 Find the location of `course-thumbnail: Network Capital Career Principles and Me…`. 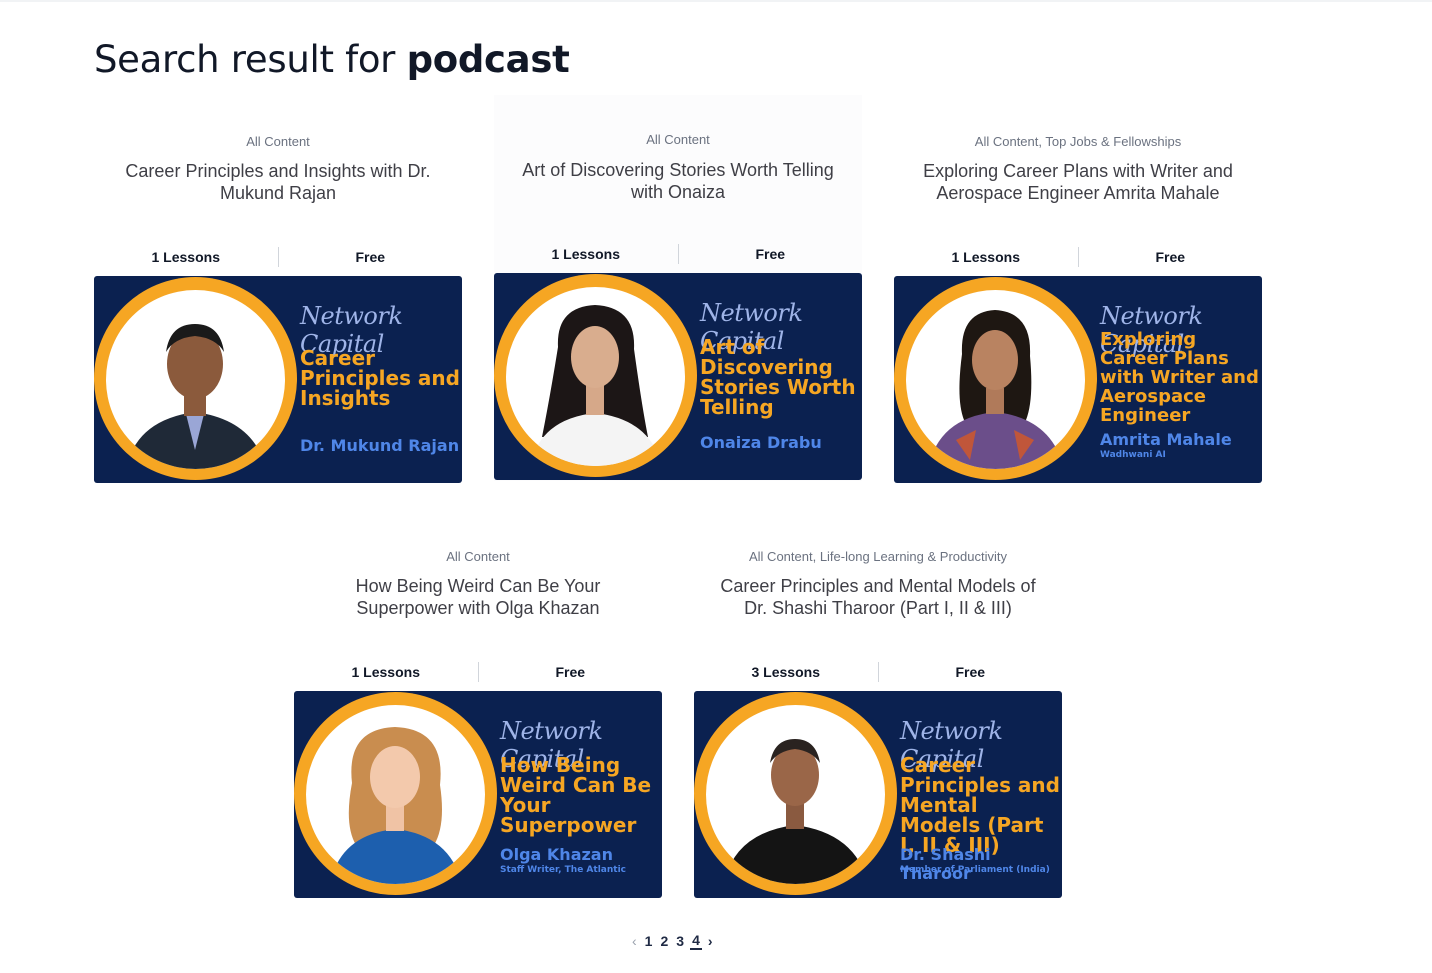

course-thumbnail: Network Capital Career Principles and Me… is located at coordinates (878, 794).